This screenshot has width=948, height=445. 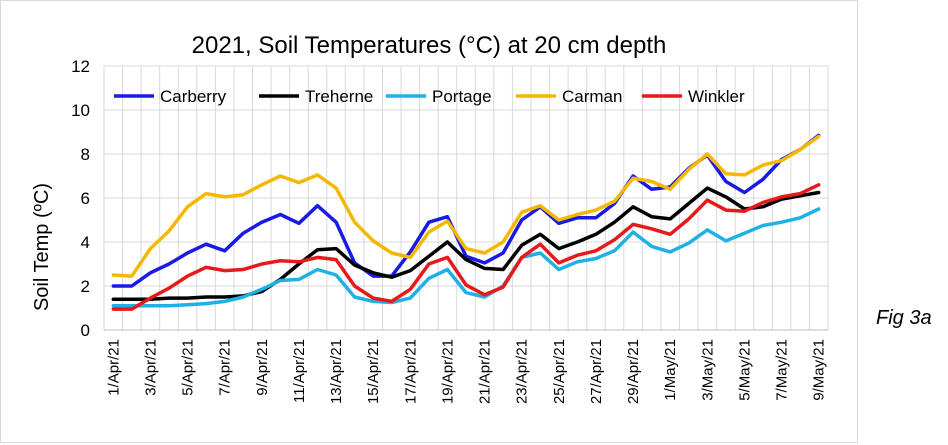 What do you see at coordinates (225, 367) in the screenshot?
I see `x-tick-label: 7/Apr/21` at bounding box center [225, 367].